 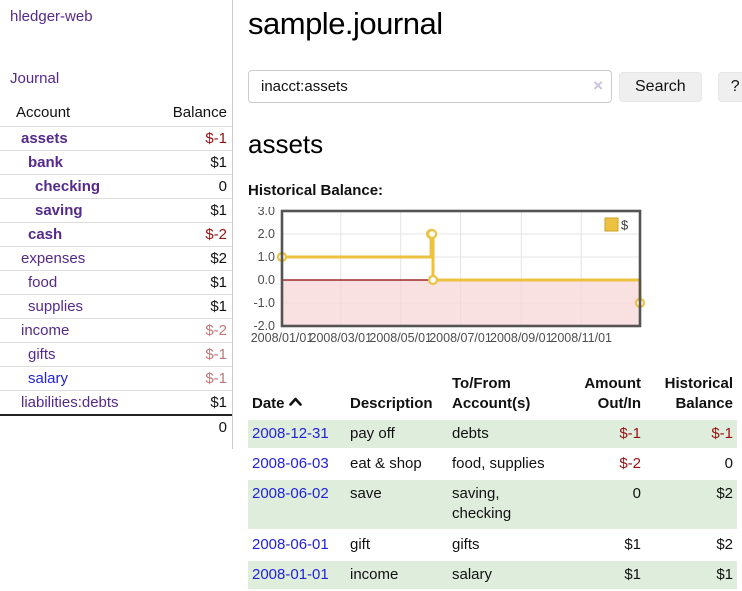 I want to click on svg-text: 3.0, so click(x=266, y=212).